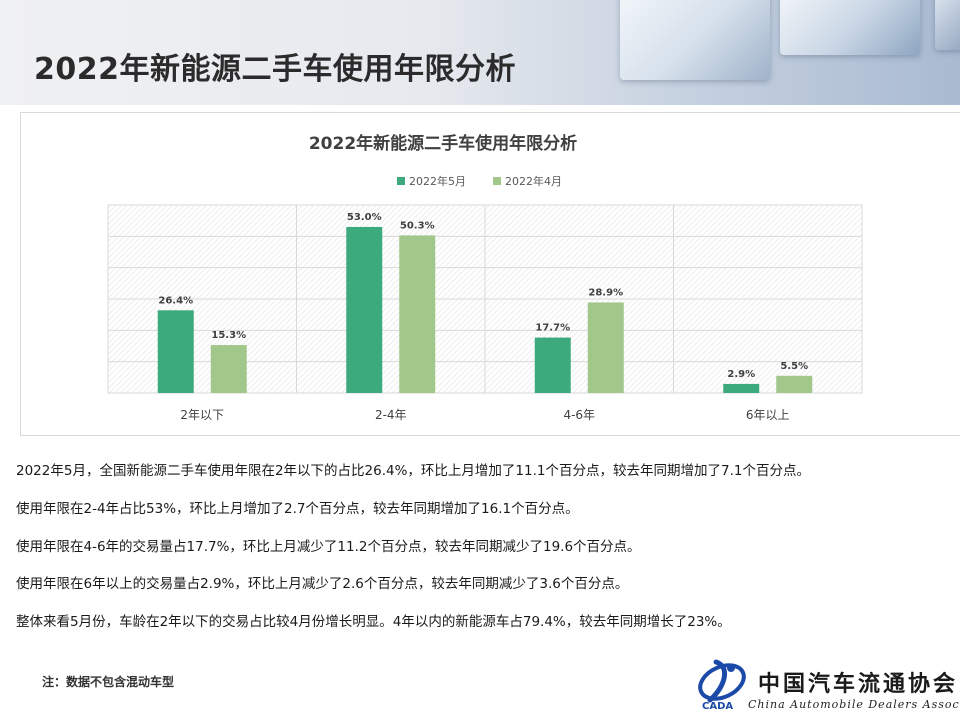 This screenshot has height=720, width=960. I want to click on data-label: 26.4%, so click(175, 300).